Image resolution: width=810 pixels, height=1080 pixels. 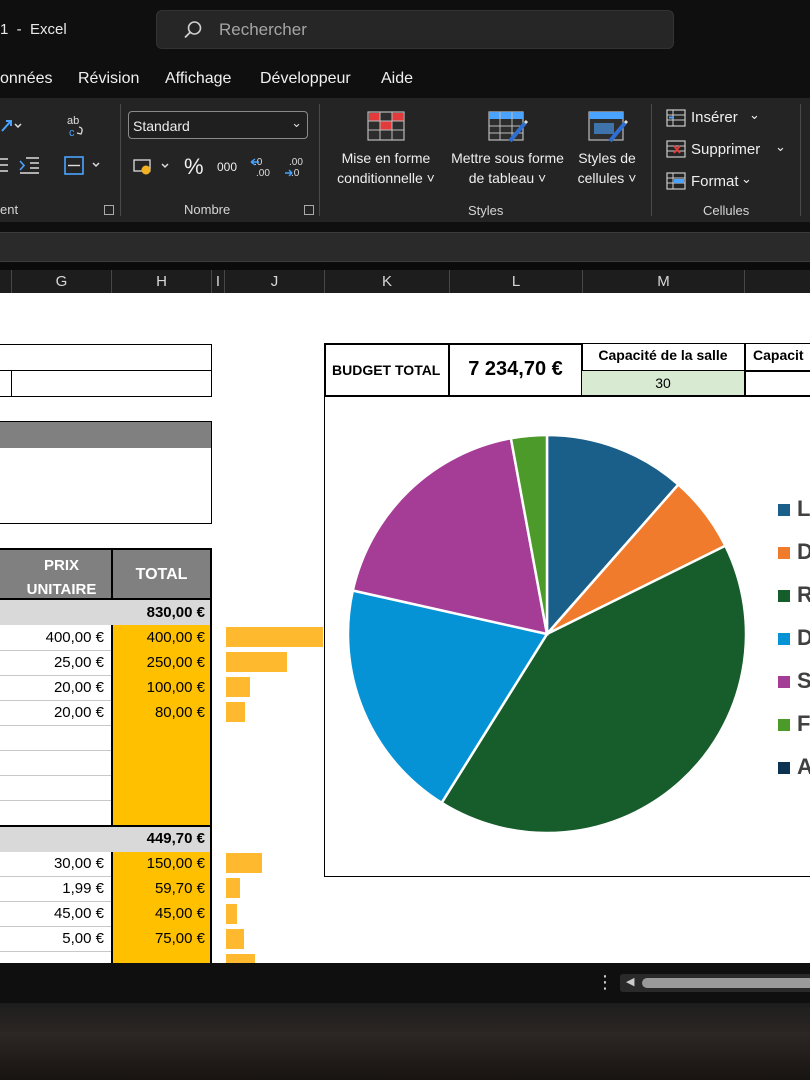 What do you see at coordinates (218, 281) in the screenshot?
I see `column-header-i: I` at bounding box center [218, 281].